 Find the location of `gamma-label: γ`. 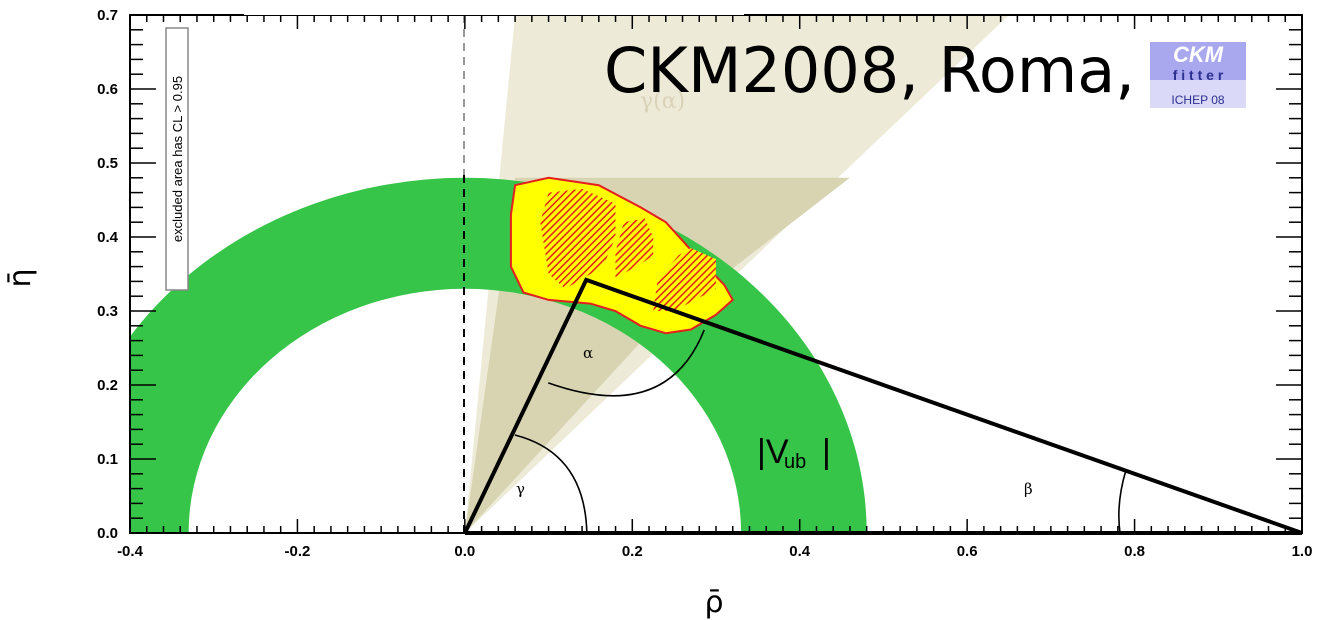

gamma-label: γ is located at coordinates (520, 489).